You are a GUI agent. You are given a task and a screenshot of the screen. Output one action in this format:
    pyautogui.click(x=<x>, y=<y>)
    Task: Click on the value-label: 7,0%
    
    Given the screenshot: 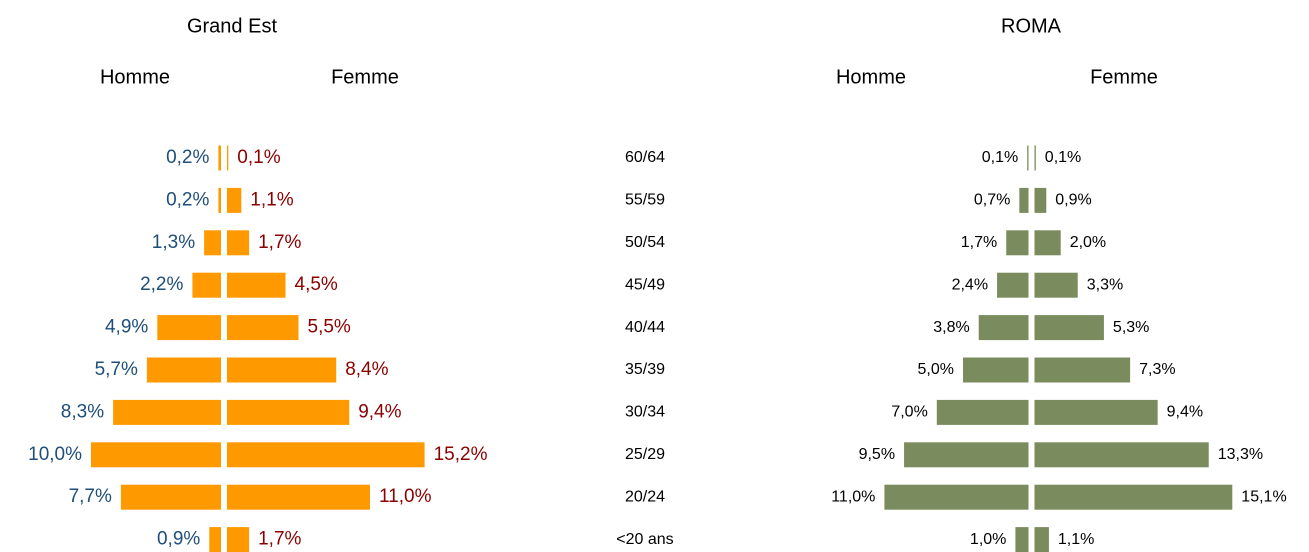 What is the action you would take?
    pyautogui.click(x=909, y=412)
    